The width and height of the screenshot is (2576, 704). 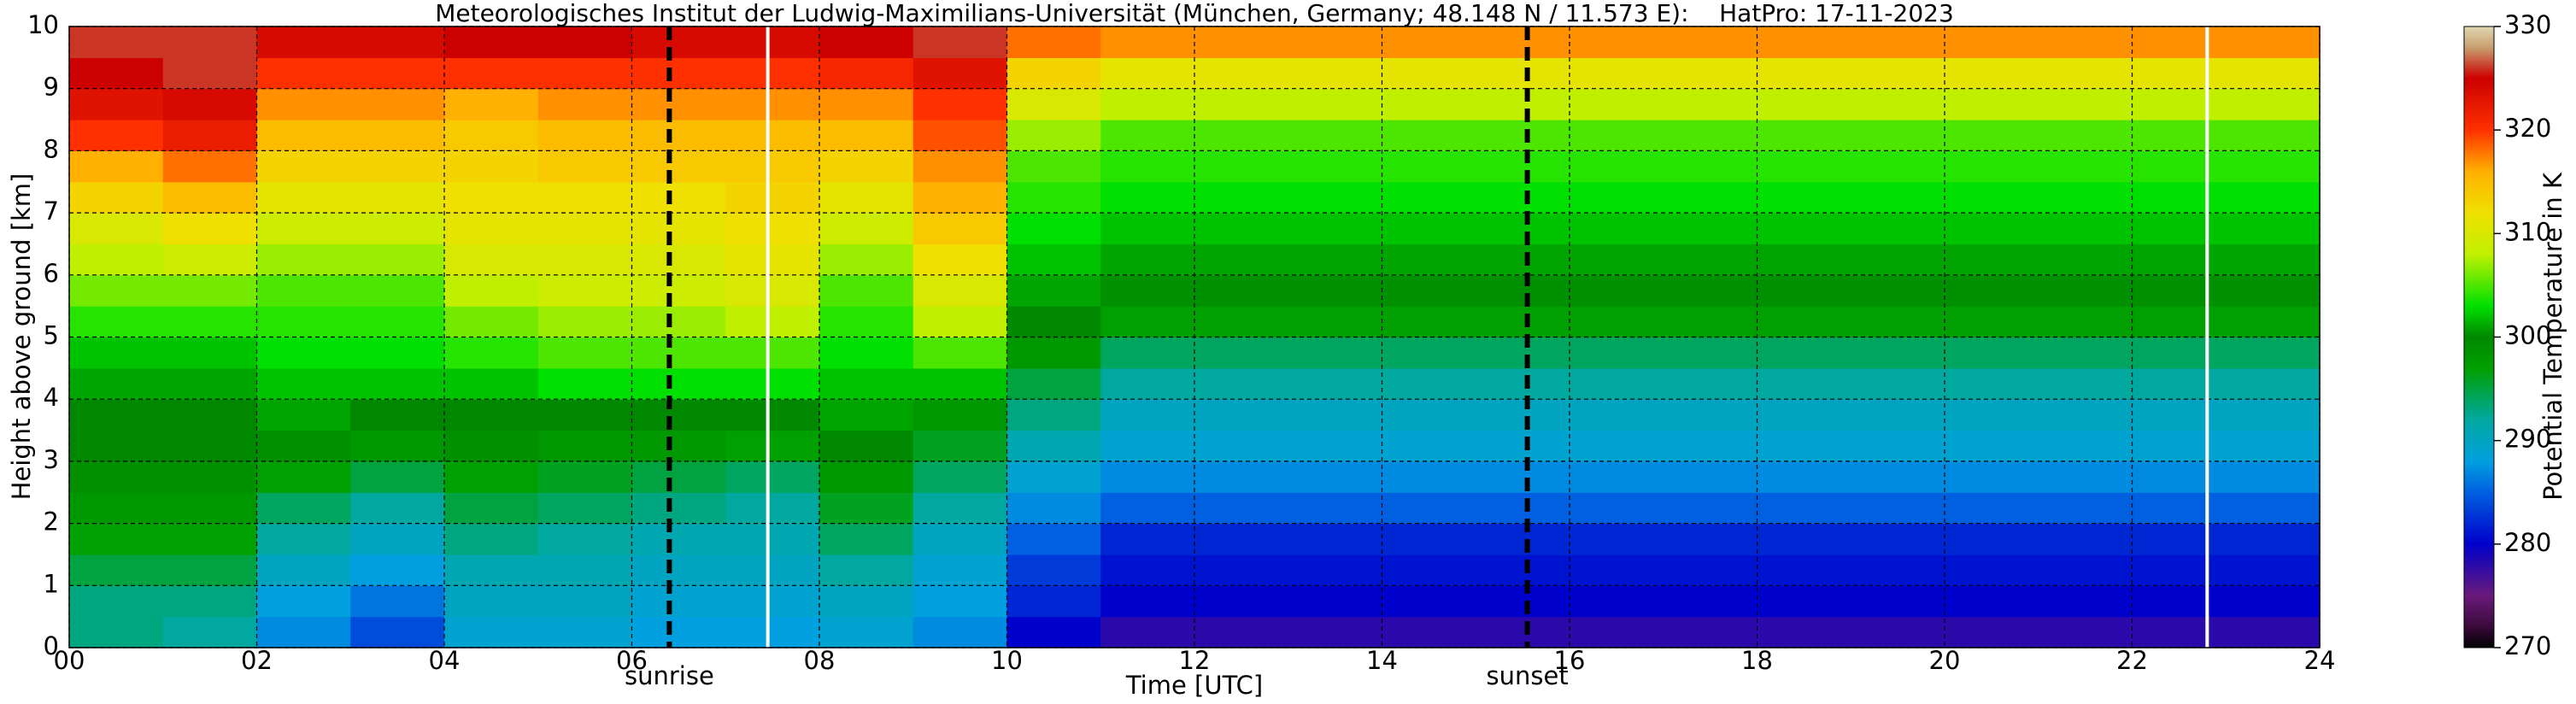 I want to click on x-tick-label: 20, so click(x=1945, y=660).